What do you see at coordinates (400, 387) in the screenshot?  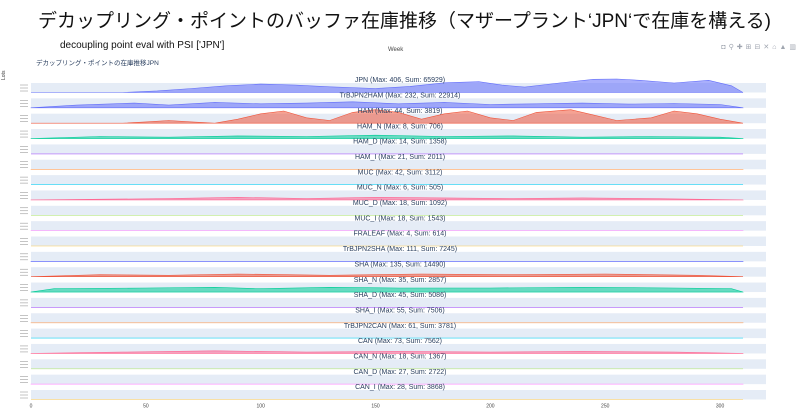 I see `subplot-title: CAN_I (Max: 28, Sum: 3868)` at bounding box center [400, 387].